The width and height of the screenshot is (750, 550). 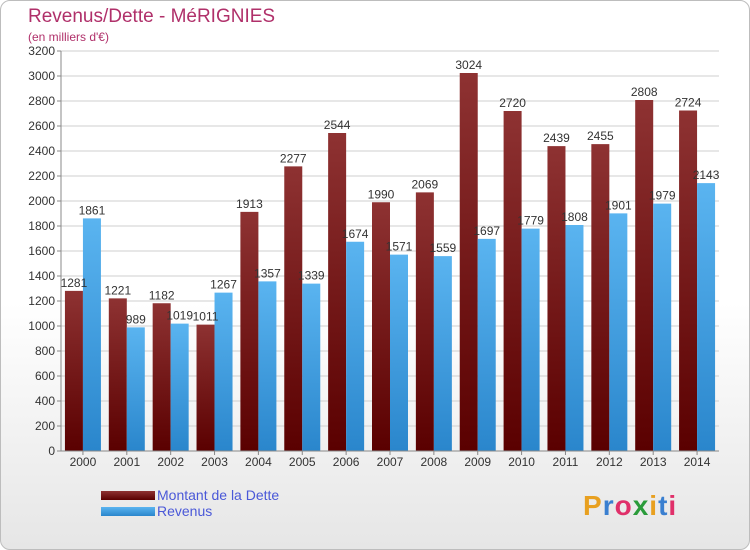 I want to click on y-tick-label: 2600, so click(x=41, y=126).